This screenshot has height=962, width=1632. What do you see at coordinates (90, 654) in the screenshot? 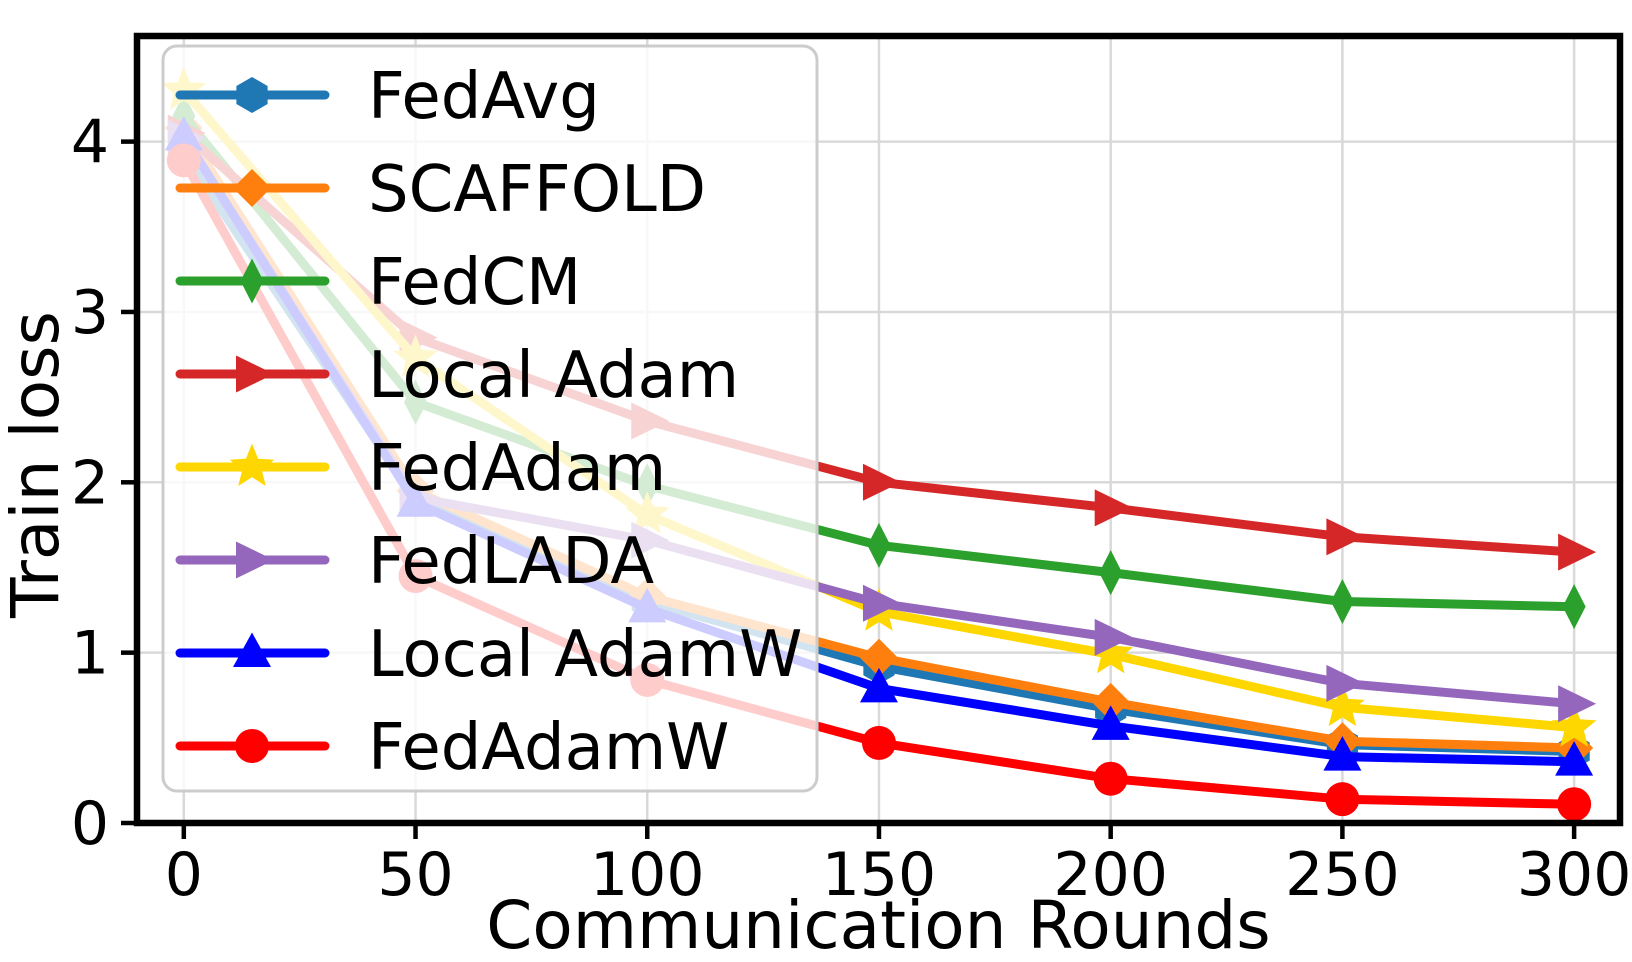
I see `y-tick-label: 1` at bounding box center [90, 654].